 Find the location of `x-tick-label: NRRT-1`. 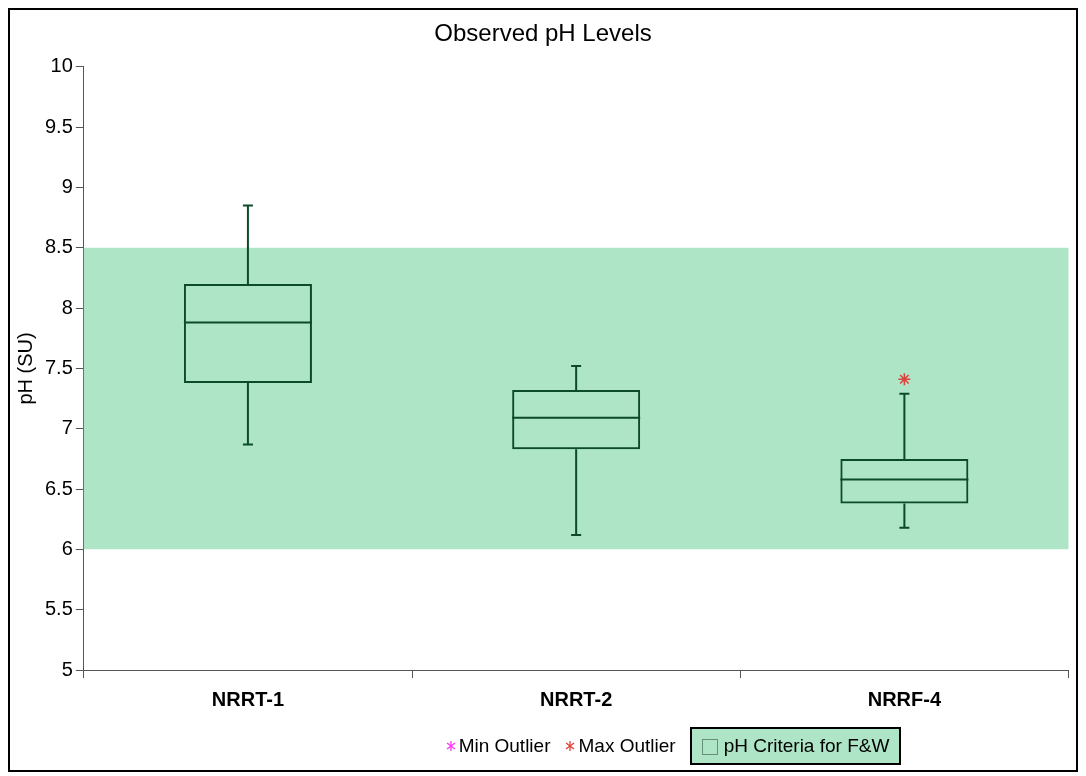

x-tick-label: NRRT-1 is located at coordinates (248, 698).